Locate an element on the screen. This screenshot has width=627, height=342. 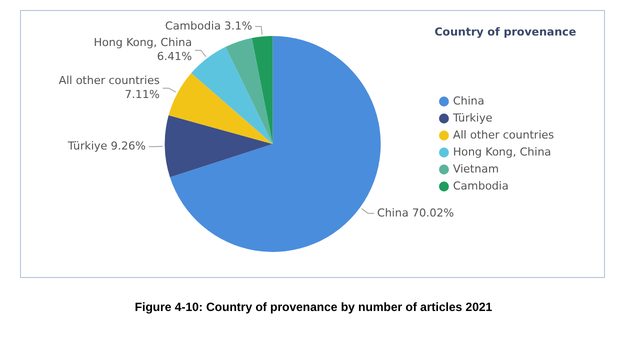
legend-label: Türkiye is located at coordinates (472, 117).